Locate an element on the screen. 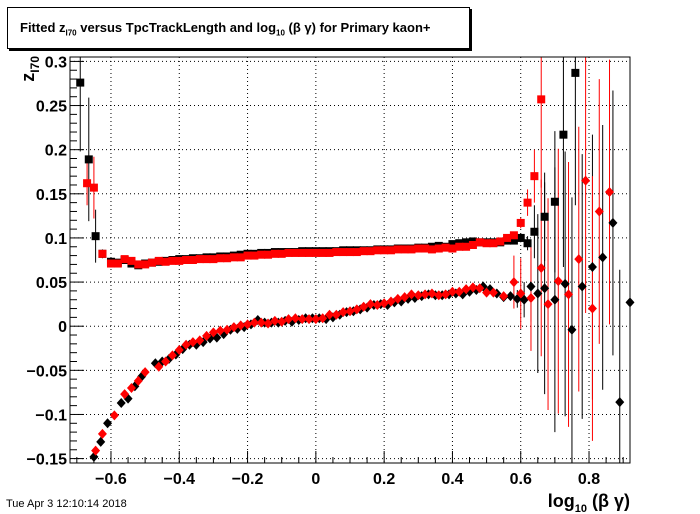 The height and width of the screenshot is (514, 700). x-tick-label: 0.4 is located at coordinates (452, 479).